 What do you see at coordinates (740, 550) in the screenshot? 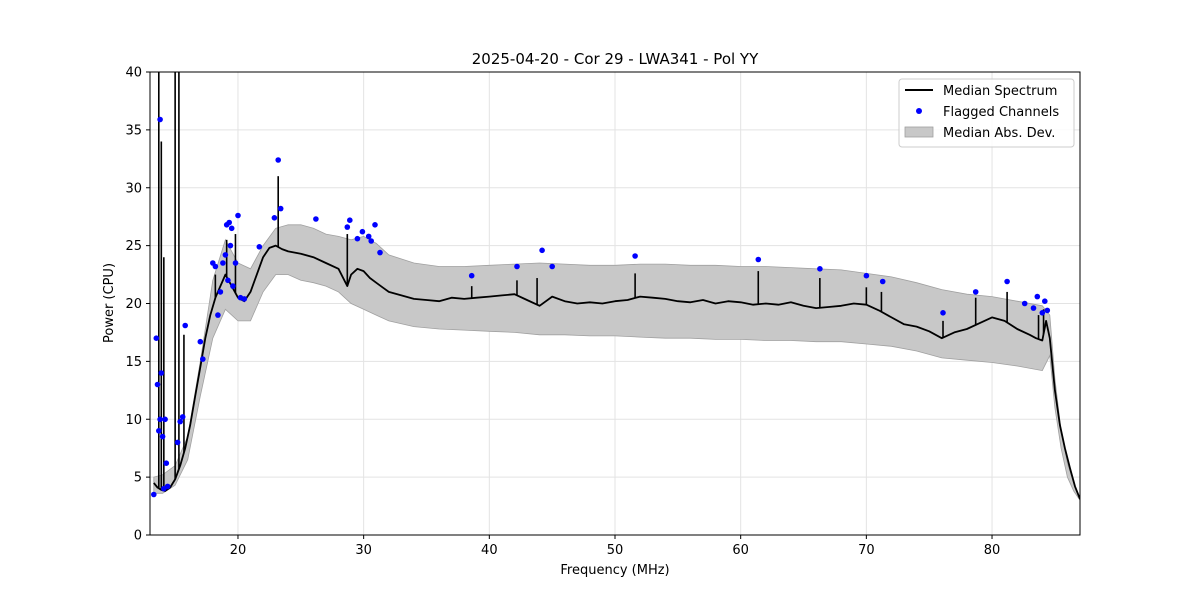
I see `x-tick-label: 60` at bounding box center [740, 550].